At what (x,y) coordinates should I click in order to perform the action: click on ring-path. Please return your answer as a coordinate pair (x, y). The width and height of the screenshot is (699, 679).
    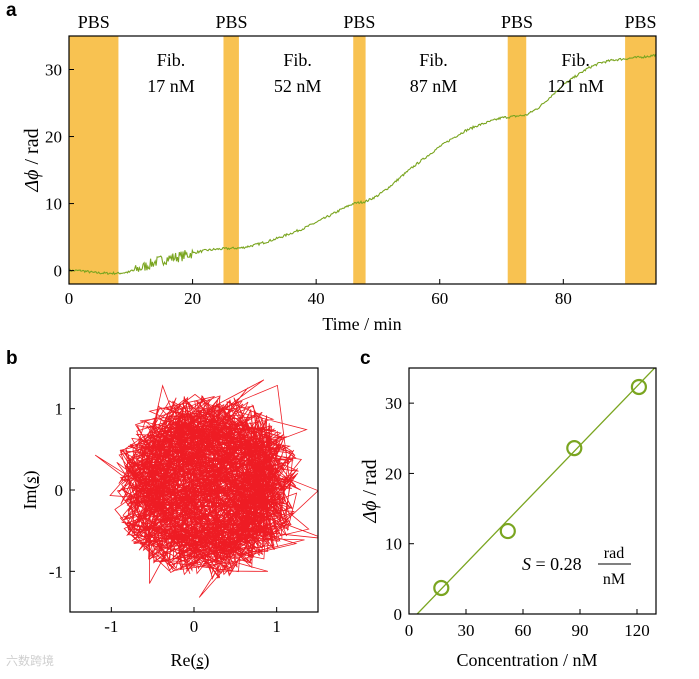
    Looking at the image, I should click on (206, 488).